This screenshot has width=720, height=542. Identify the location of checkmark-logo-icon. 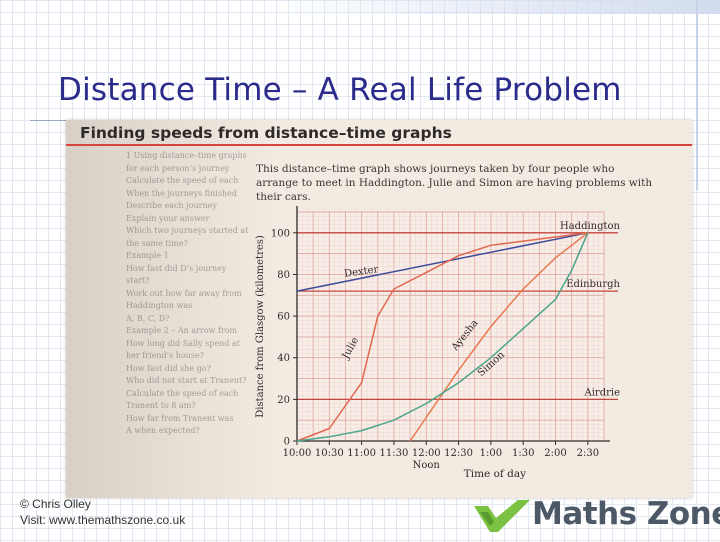
(502, 516).